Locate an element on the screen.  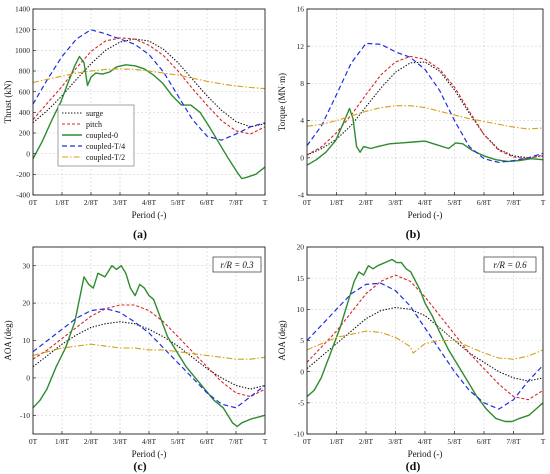
y-tick-label: 600 is located at coordinates (25, 91).